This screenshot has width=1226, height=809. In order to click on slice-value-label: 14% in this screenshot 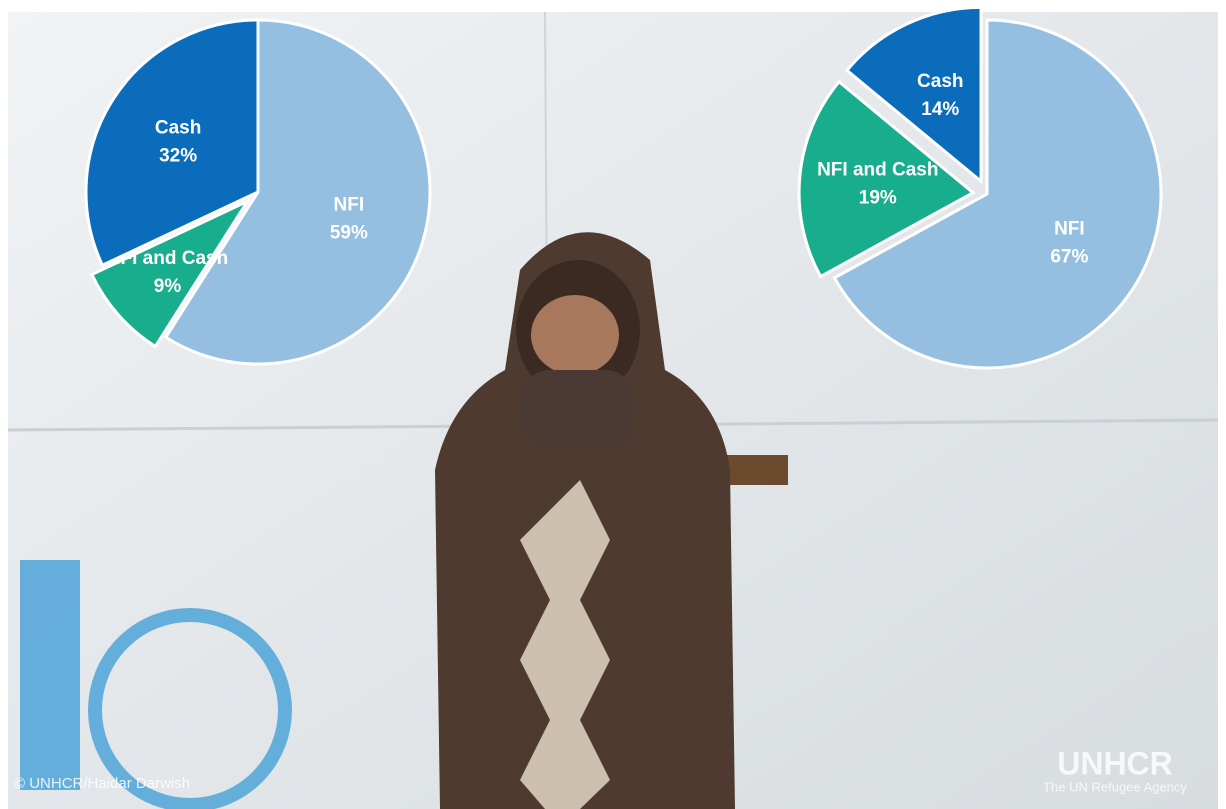, I will do `click(940, 109)`.